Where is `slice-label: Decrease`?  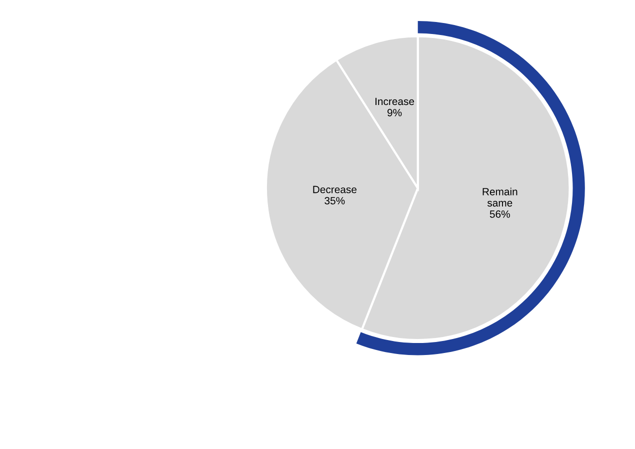
slice-label: Decrease is located at coordinates (334, 190).